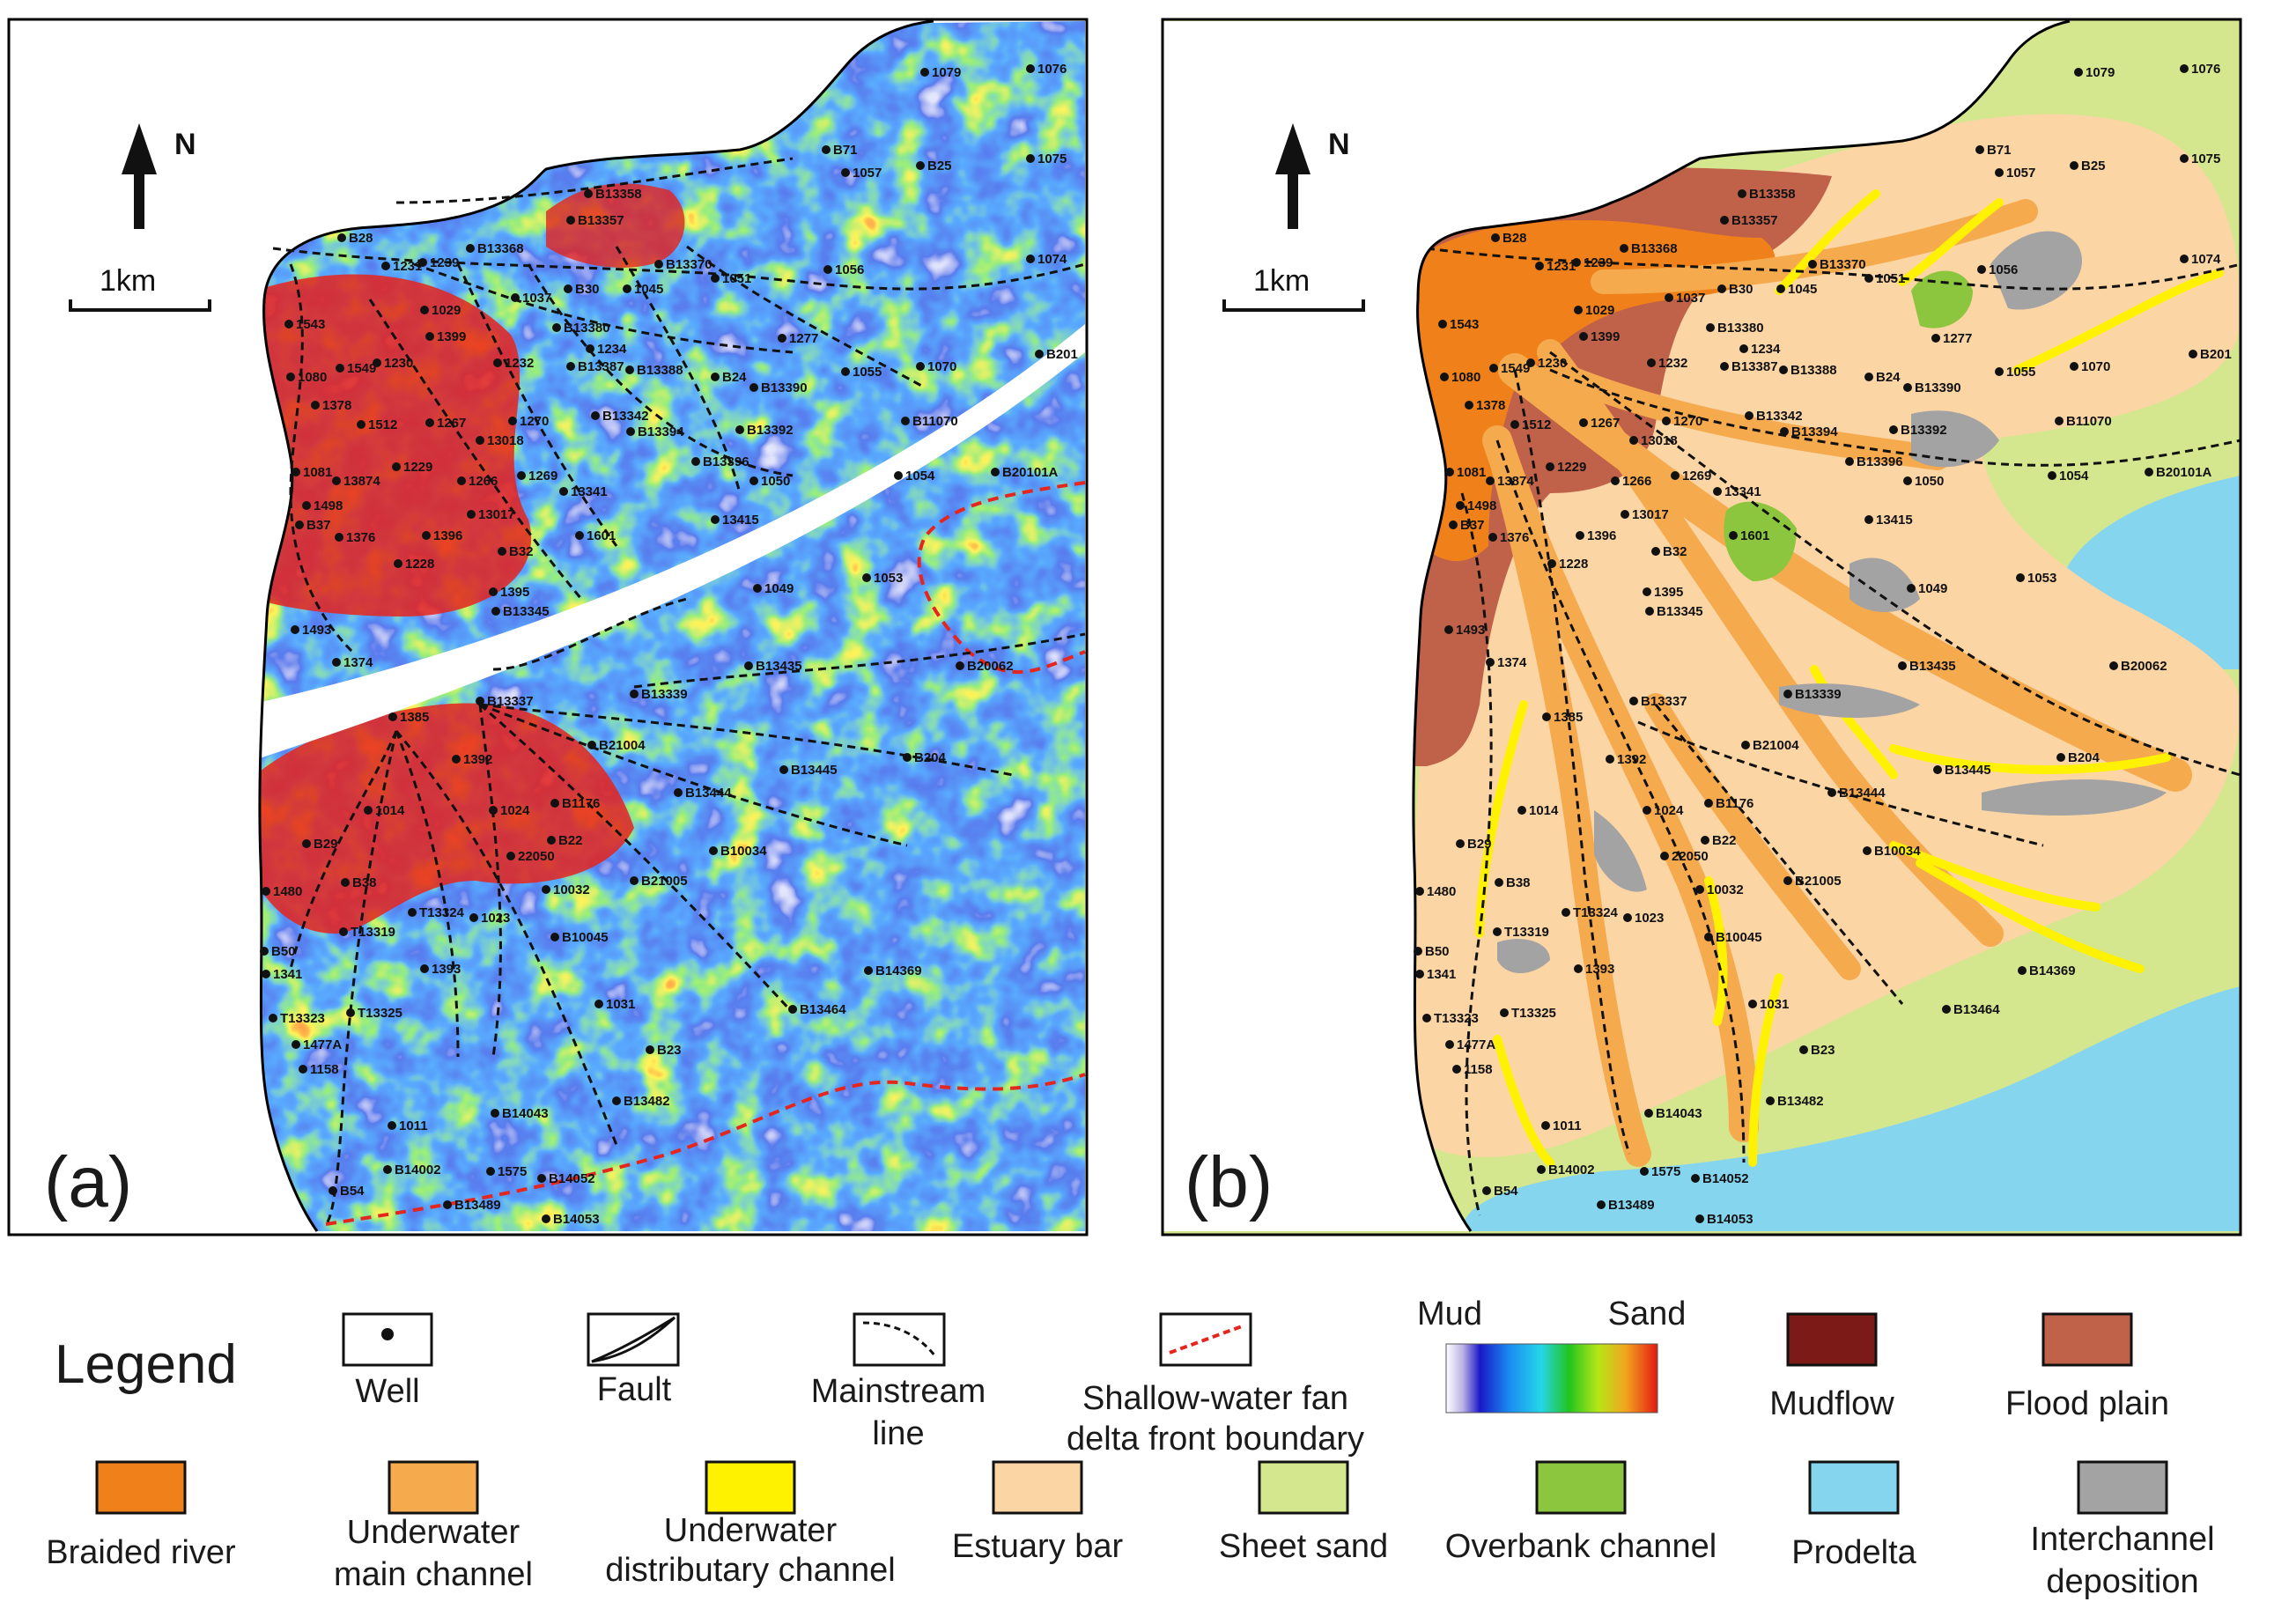 This screenshot has width=2274, height=1624. I want to click on well-B13339: B13339, so click(659, 694).